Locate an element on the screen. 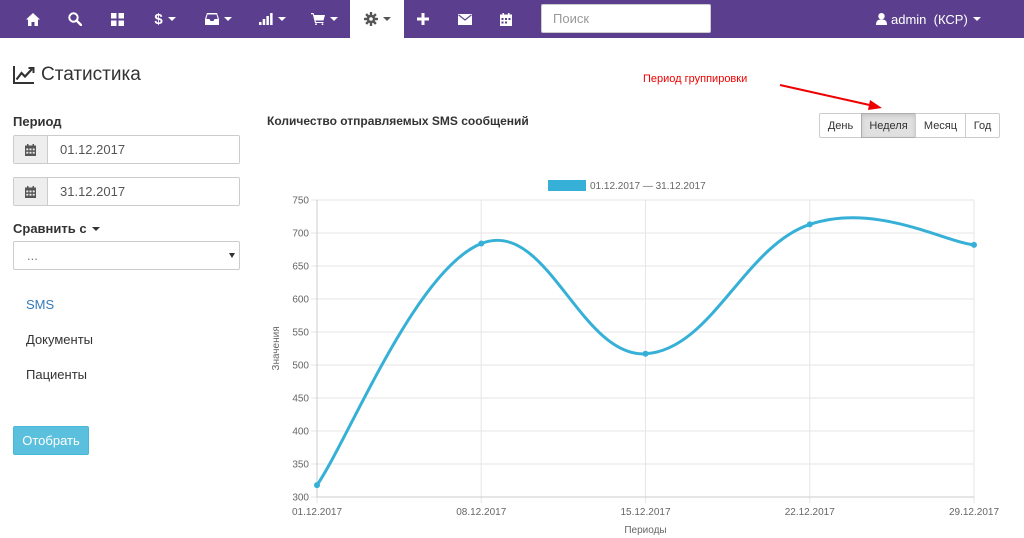 This screenshot has height=538, width=1024. search-input is located at coordinates (626, 18).